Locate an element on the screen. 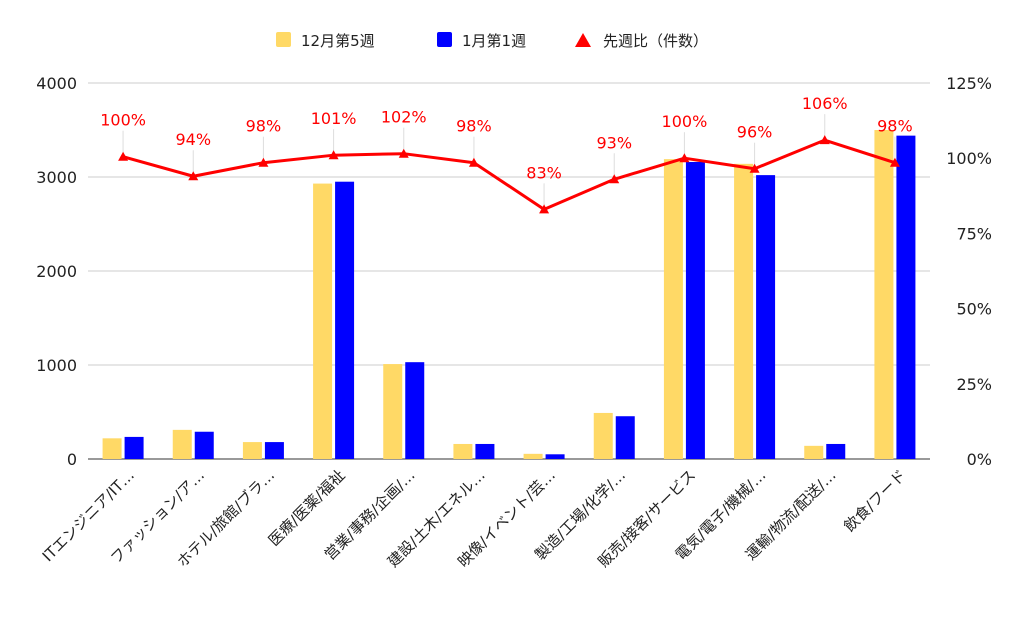 The width and height of the screenshot is (1024, 633). left-axis-ticks: 0 1000 2000 3000 4000 is located at coordinates (56, 271).